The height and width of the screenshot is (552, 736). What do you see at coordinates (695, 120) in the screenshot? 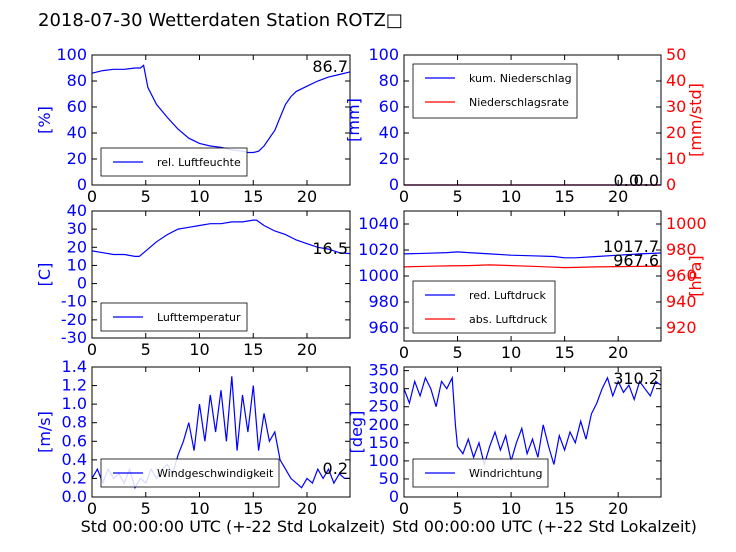
I see `y-axis-label-right: [mm/std]` at bounding box center [695, 120].